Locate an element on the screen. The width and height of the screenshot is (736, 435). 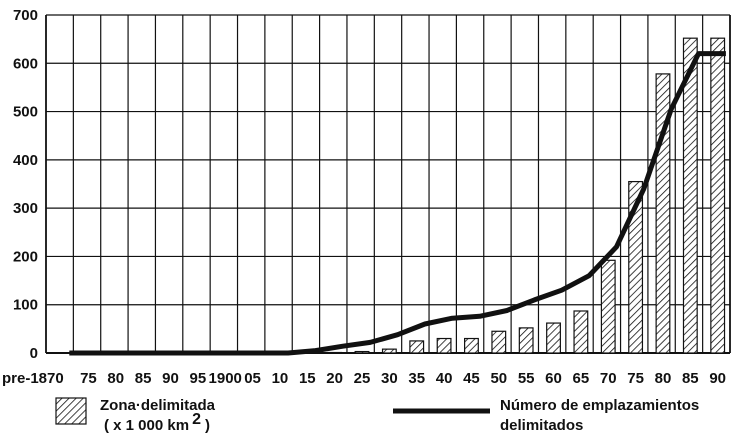
x-tick-label: 95 is located at coordinates (198, 378).